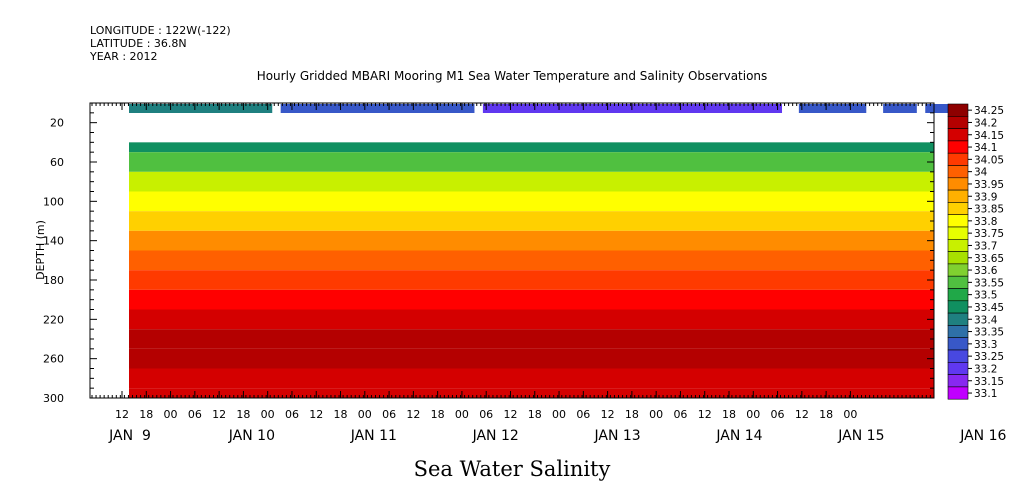 The height and width of the screenshot is (504, 1009). I want to click on colorbar-label: 33.8, so click(985, 222).